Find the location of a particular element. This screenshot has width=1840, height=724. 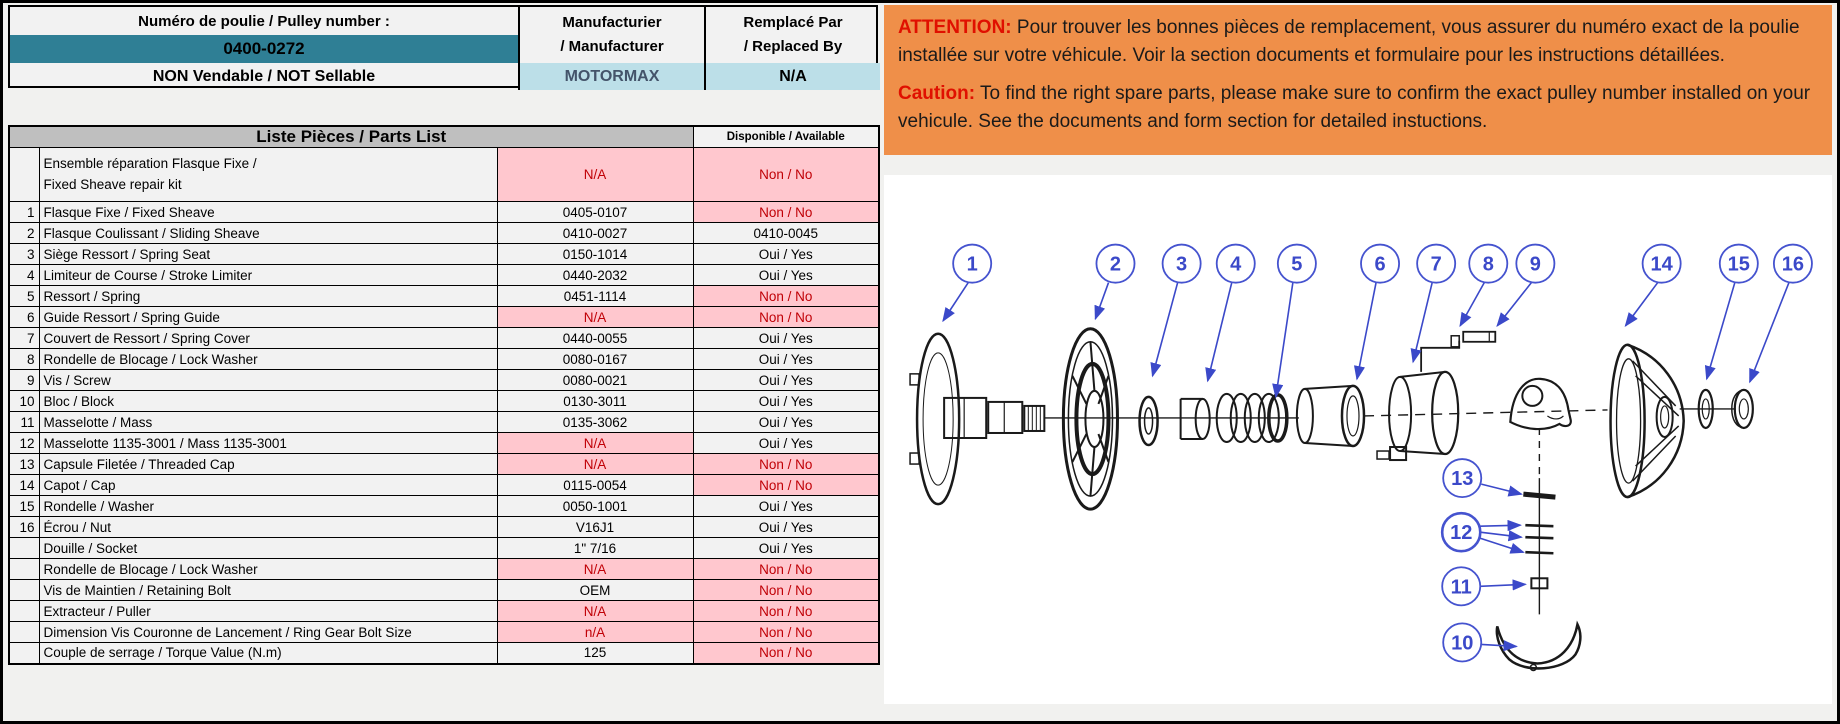

svg-text: 16 is located at coordinates (1793, 265).